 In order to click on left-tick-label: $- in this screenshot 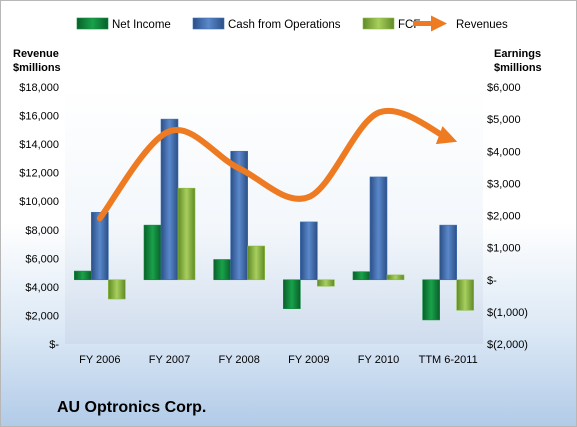, I will do `click(54, 345)`.